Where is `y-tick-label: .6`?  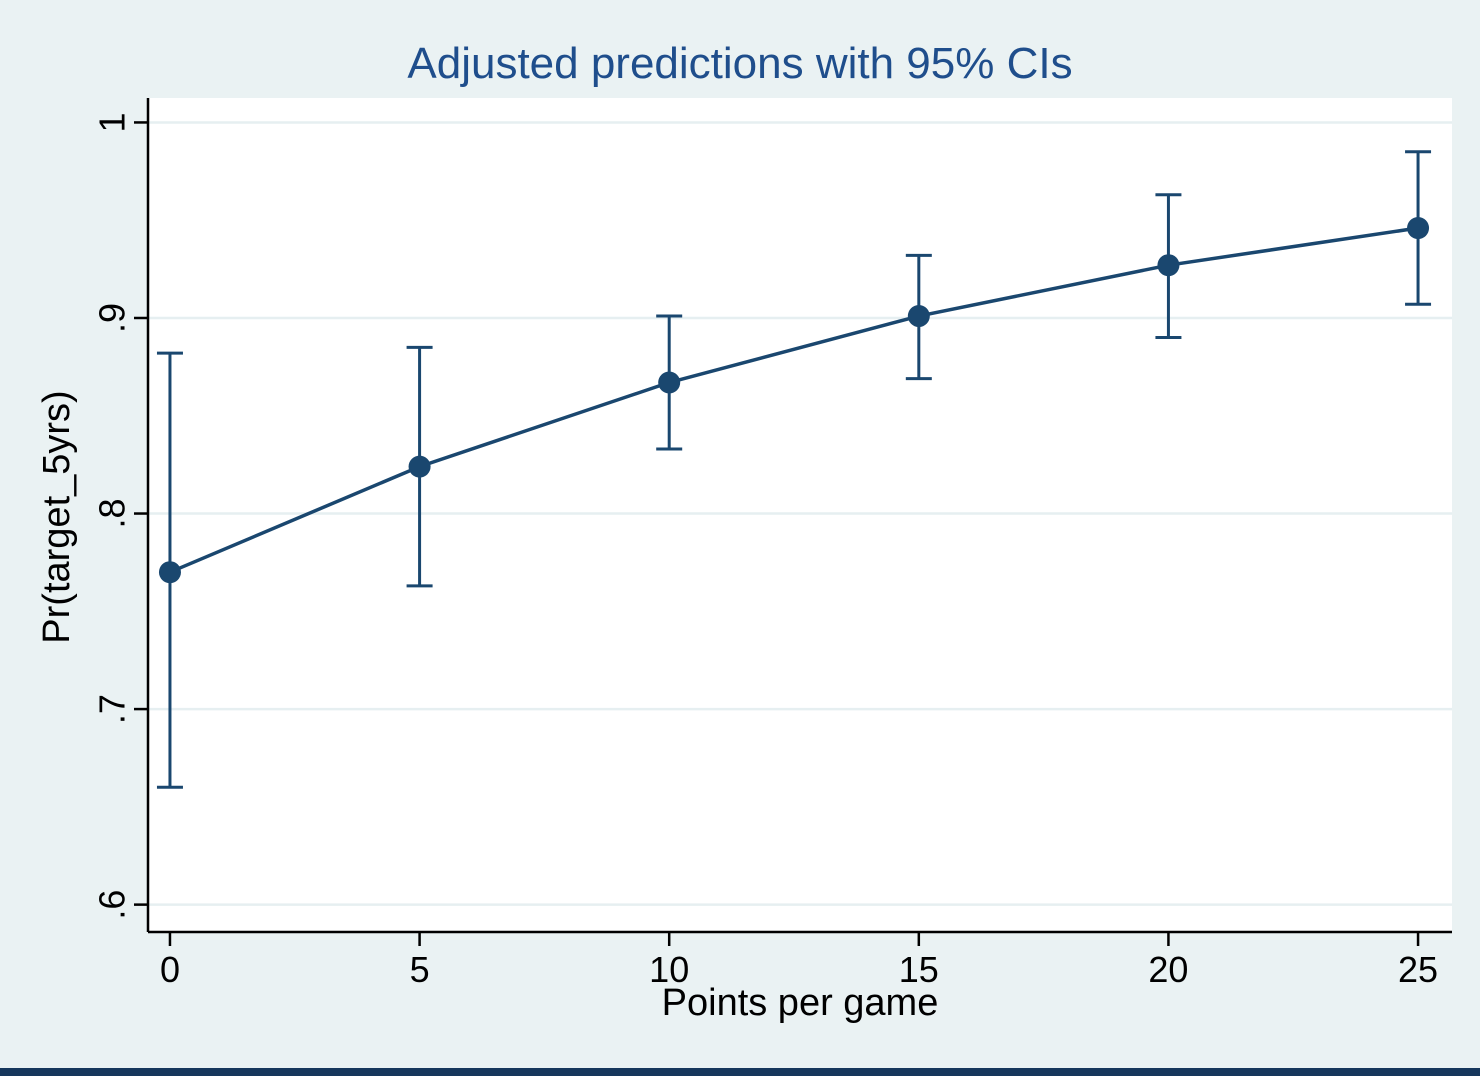
y-tick-label: .6 is located at coordinates (112, 905).